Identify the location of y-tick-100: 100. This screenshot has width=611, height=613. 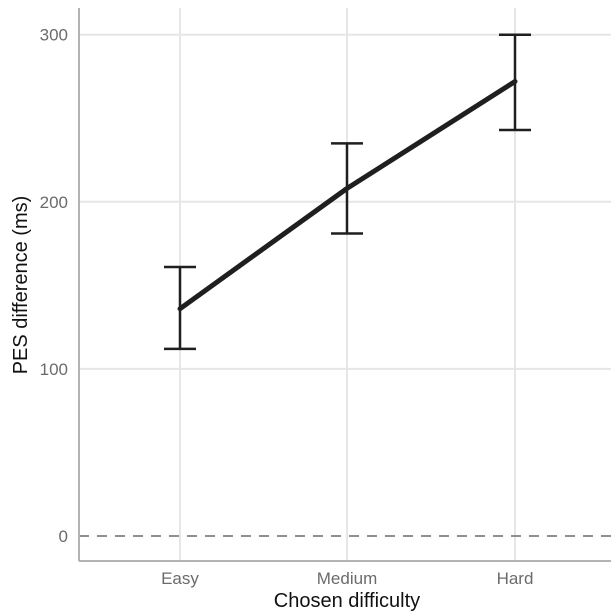
(54, 369).